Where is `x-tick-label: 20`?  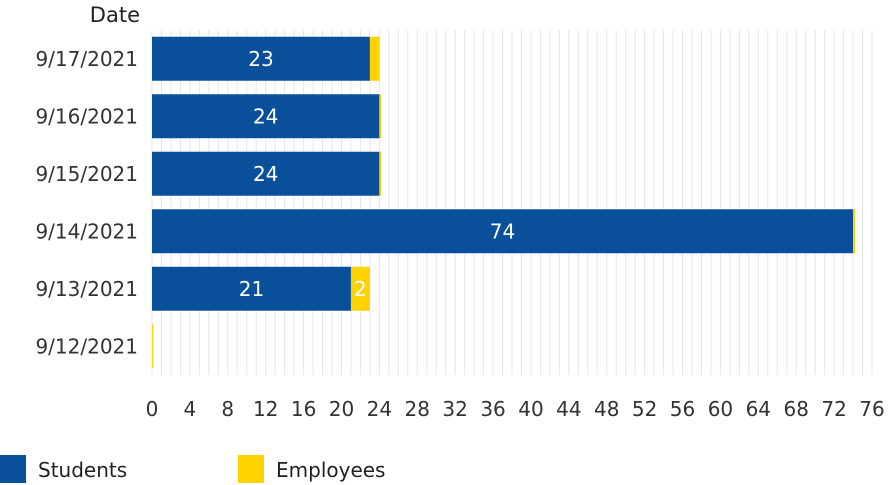 x-tick-label: 20 is located at coordinates (341, 409).